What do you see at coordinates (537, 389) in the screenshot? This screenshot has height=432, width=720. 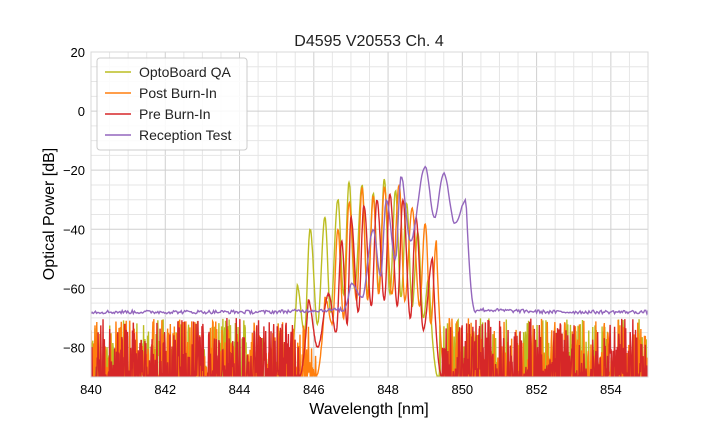 I see `x-tick-label: 852` at bounding box center [537, 389].